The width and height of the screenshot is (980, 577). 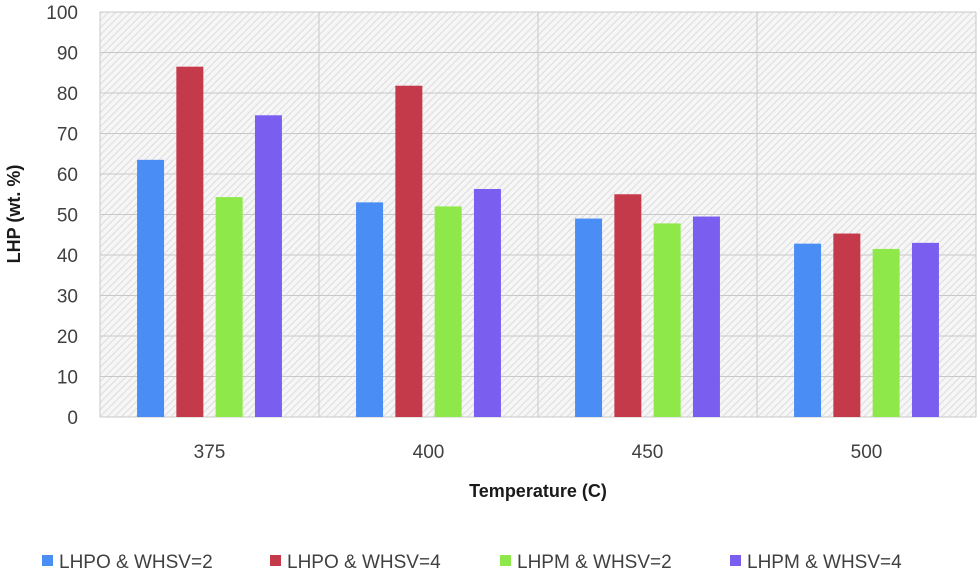 What do you see at coordinates (67, 297) in the screenshot?
I see `y-tick-label: 30` at bounding box center [67, 297].